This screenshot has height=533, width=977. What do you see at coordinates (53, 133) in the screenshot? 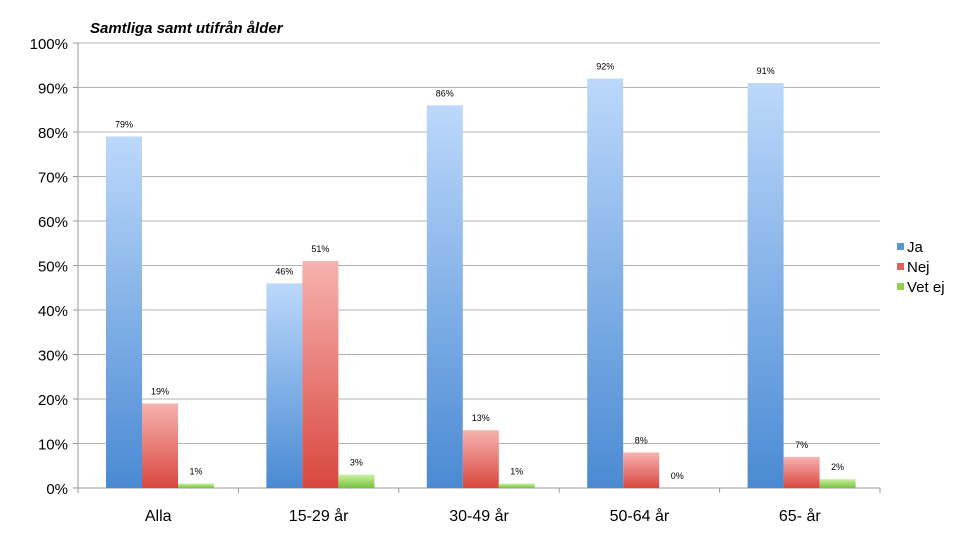
I see `y-tick-label: 80%` at bounding box center [53, 133].